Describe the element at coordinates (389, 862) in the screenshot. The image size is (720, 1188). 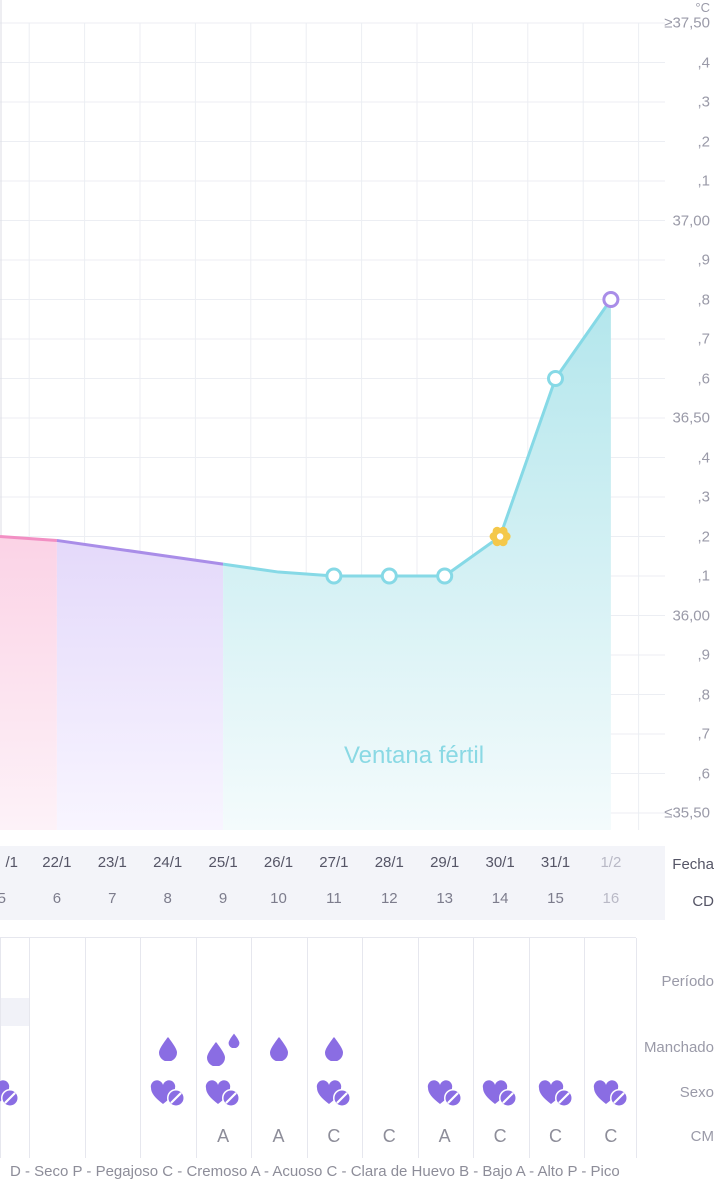
I see `date-label: 28/1` at that location.